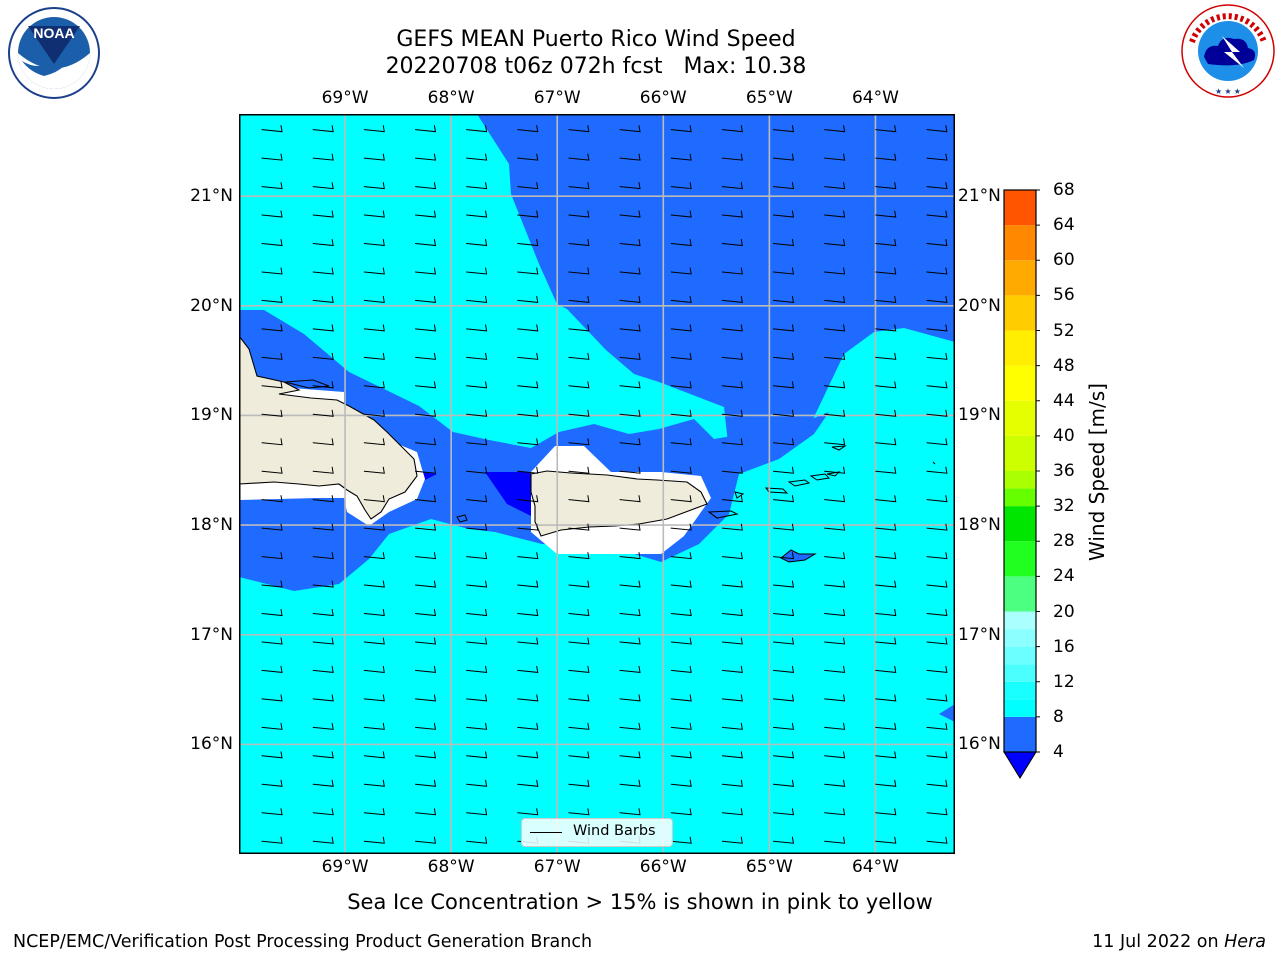 This screenshot has height=960, width=1280. Describe the element at coordinates (663, 98) in the screenshot. I see `lon-label-top: 66°W` at that location.